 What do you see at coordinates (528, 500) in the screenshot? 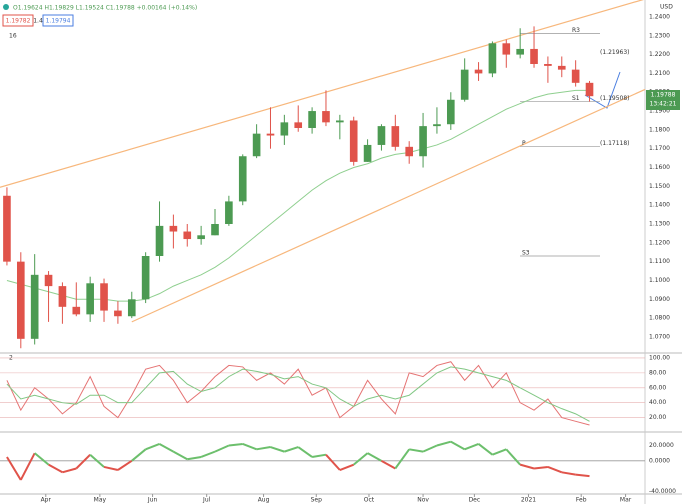
I see `x-tick-label: 2021` at bounding box center [528, 500].